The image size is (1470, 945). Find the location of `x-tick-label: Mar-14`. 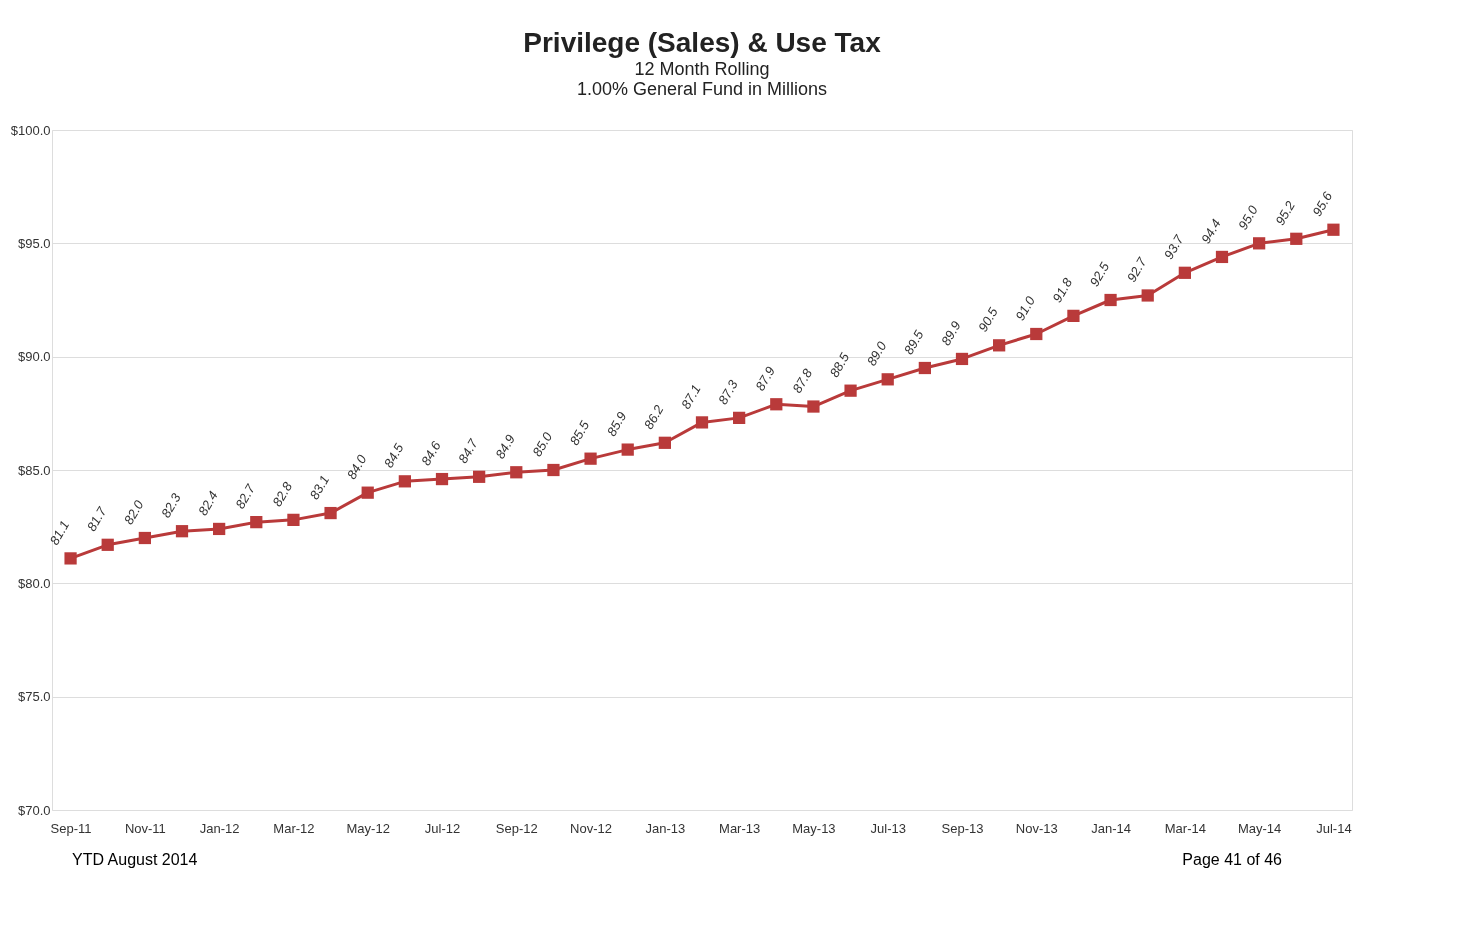

x-tick-label: Mar-14 is located at coordinates (1185, 828).